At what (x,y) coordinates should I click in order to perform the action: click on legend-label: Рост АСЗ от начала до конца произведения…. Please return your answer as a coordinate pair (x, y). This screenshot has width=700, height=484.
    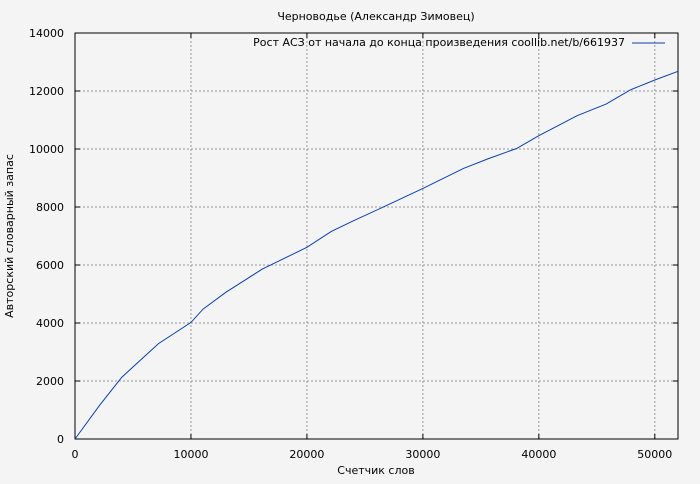
    Looking at the image, I should click on (439, 42).